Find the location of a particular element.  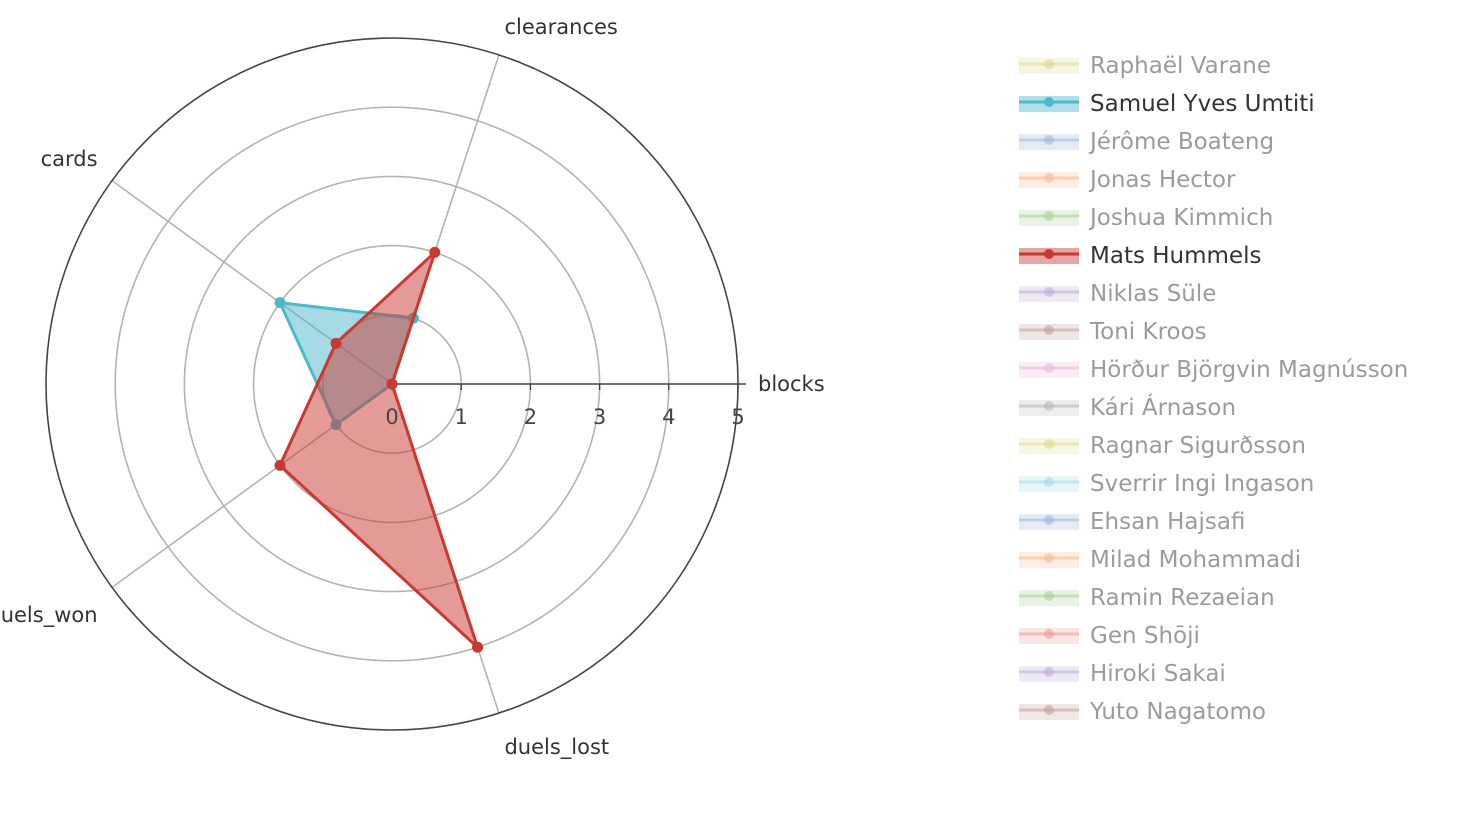

radial-tick-label: 0 is located at coordinates (391, 417).